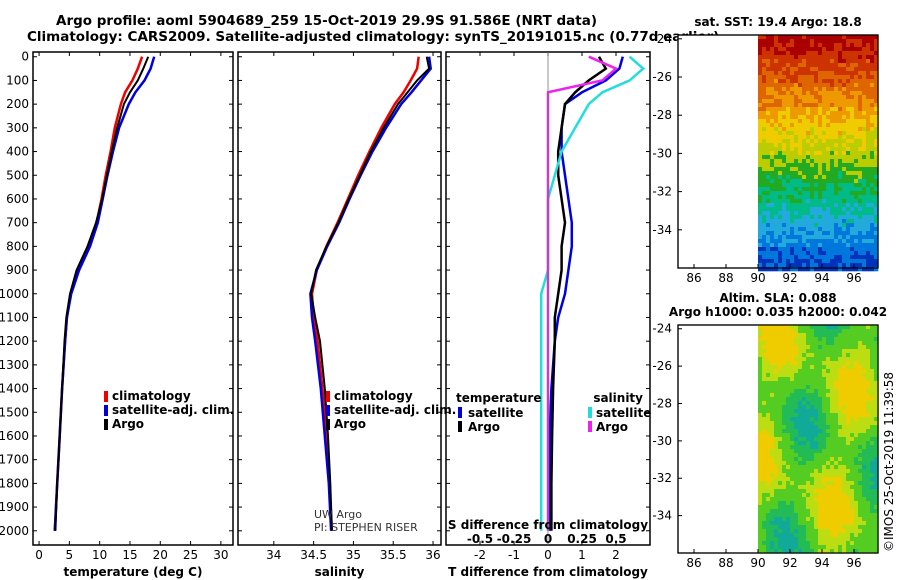 The height and width of the screenshot is (580, 900). What do you see at coordinates (818, 439) in the screenshot?
I see `sla-map-field` at bounding box center [818, 439].